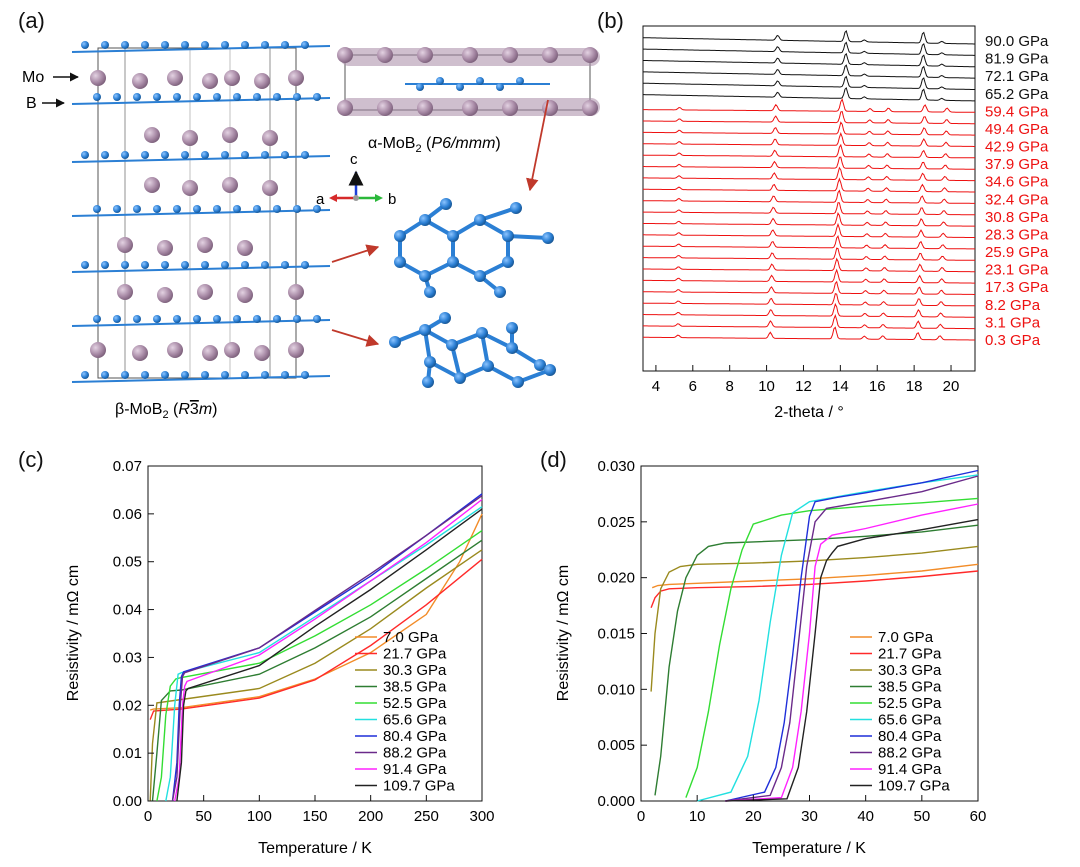  Describe the element at coordinates (1017, 41) in the screenshot. I see `chart-b-pressure-label: 90.0 GPa` at that location.